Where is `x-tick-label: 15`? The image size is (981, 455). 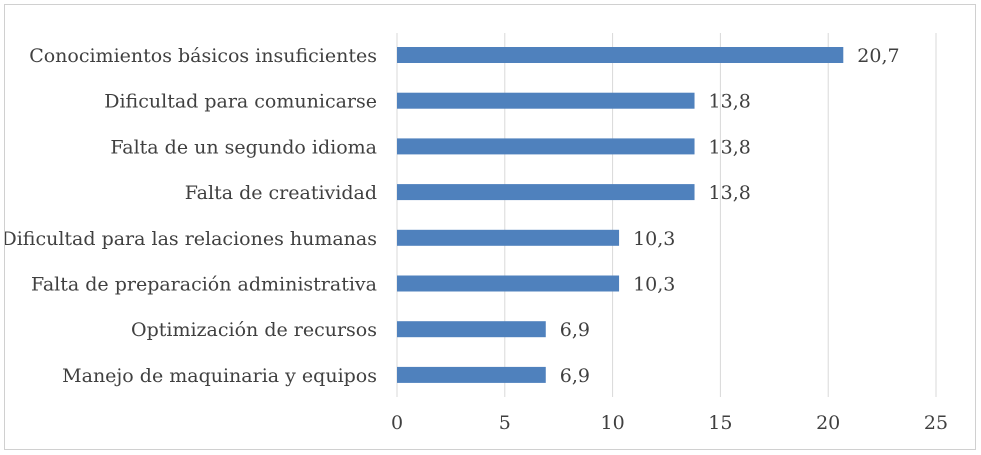 x-tick-label: 15 is located at coordinates (720, 423).